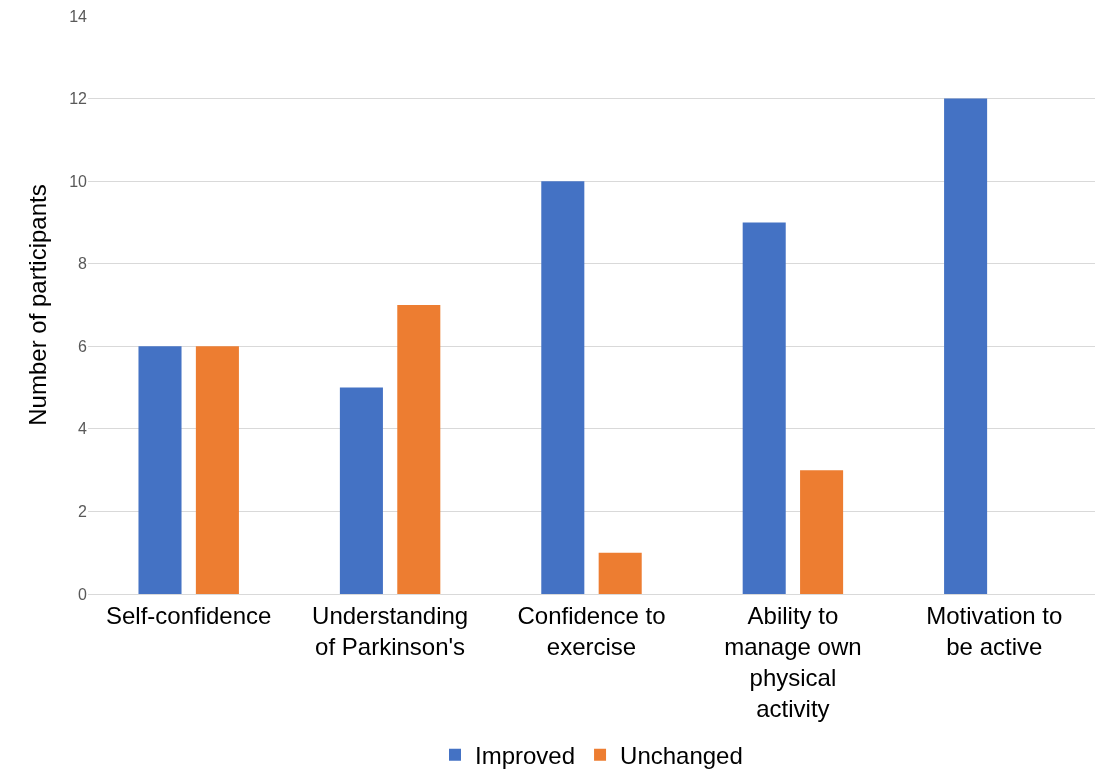  What do you see at coordinates (78, 99) in the screenshot?
I see `y-tick-label: 12` at bounding box center [78, 99].